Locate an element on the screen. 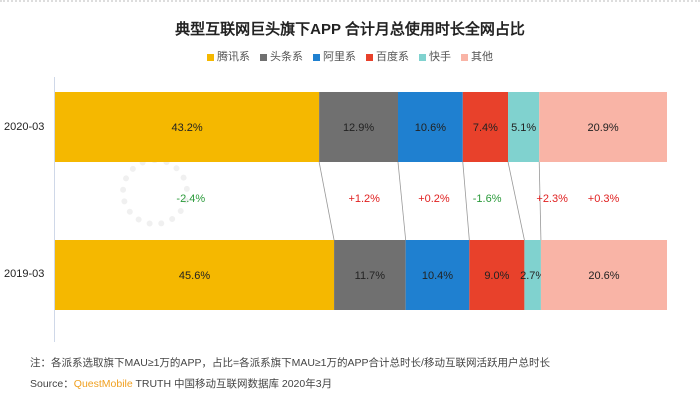 The width and height of the screenshot is (700, 401). data-label: 43.2% is located at coordinates (186, 128).